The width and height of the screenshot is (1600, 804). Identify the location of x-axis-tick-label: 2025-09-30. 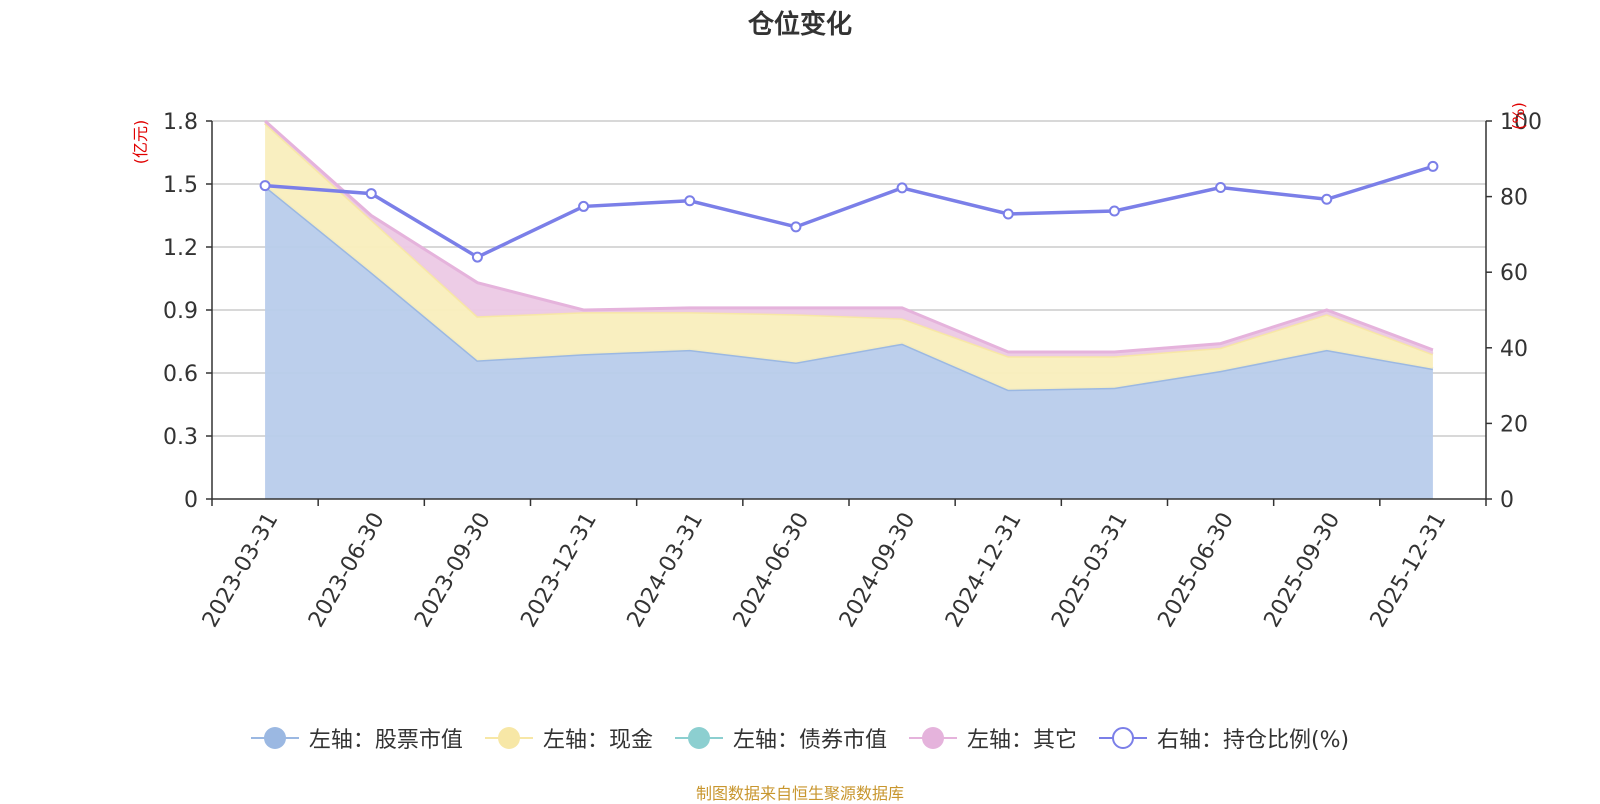
(1303, 570).